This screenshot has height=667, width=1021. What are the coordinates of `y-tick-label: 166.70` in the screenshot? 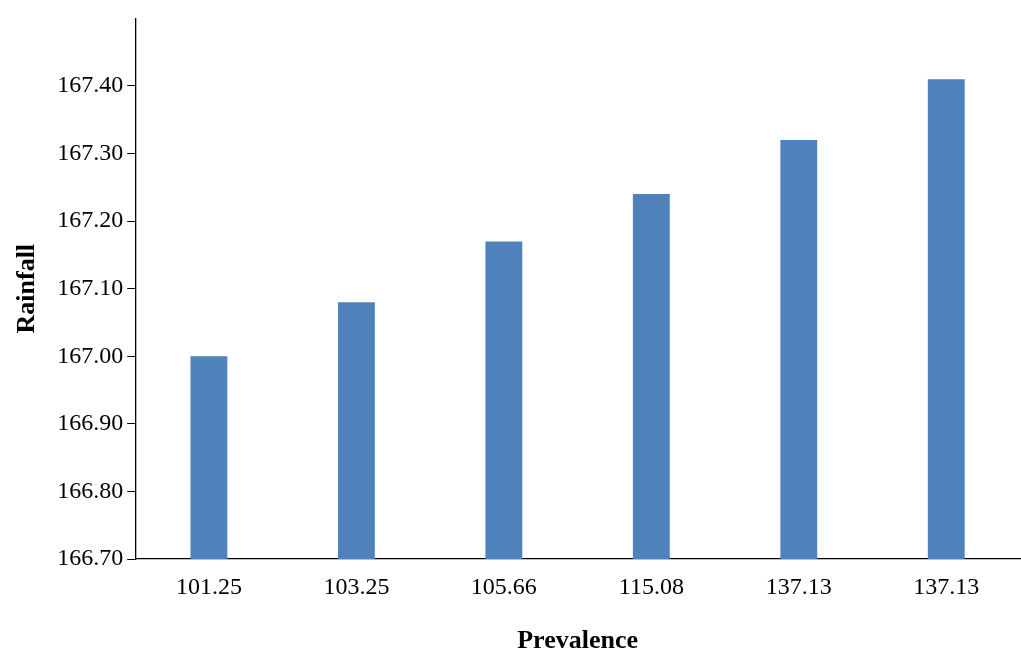 It's located at (90, 557).